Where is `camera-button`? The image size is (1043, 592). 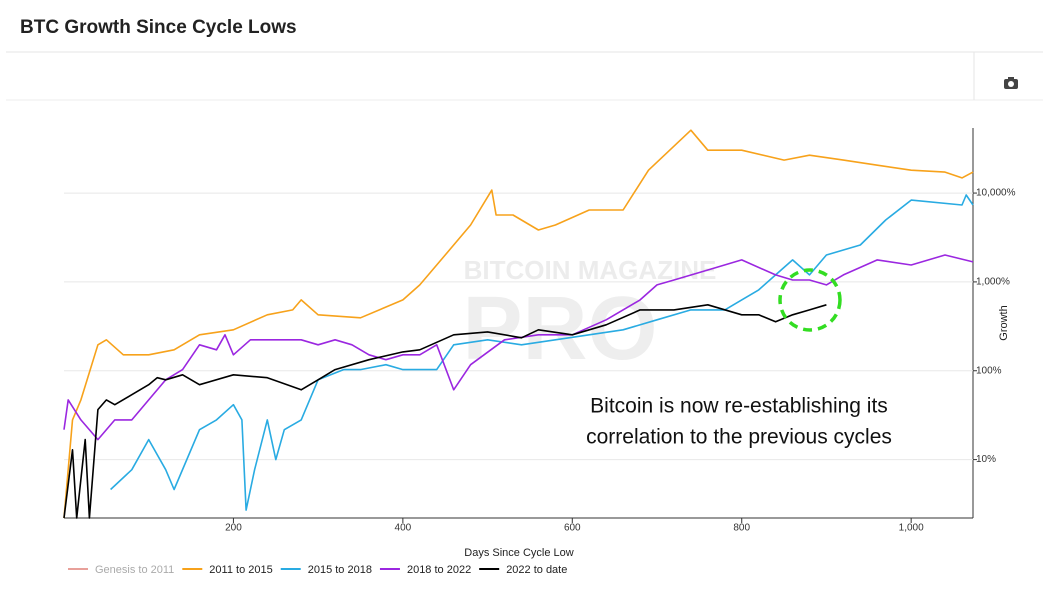
camera-button is located at coordinates (1011, 83).